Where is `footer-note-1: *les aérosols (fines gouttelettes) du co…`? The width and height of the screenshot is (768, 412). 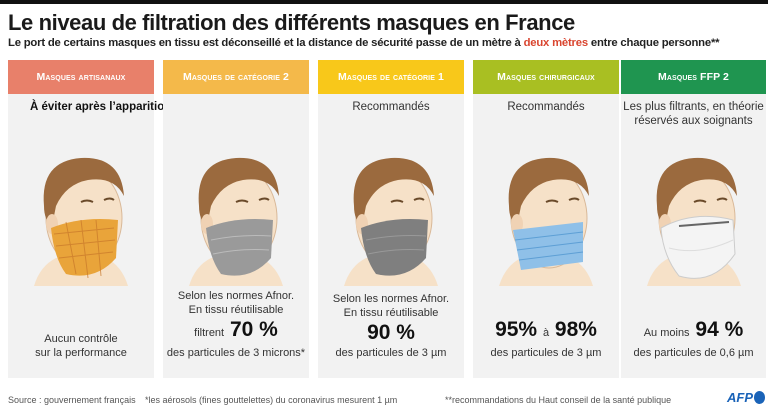 footer-note-1: *les aérosols (fines gouttelettes) du co… is located at coordinates (271, 400).